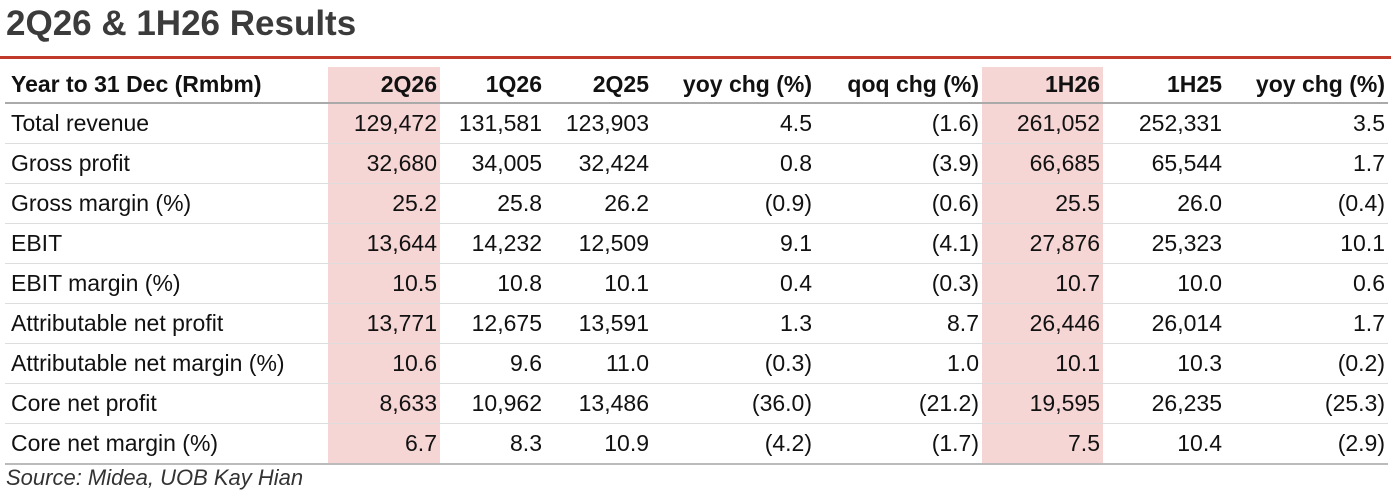 This screenshot has width=1399, height=496. I want to click on cell: 25.8, so click(492, 203).